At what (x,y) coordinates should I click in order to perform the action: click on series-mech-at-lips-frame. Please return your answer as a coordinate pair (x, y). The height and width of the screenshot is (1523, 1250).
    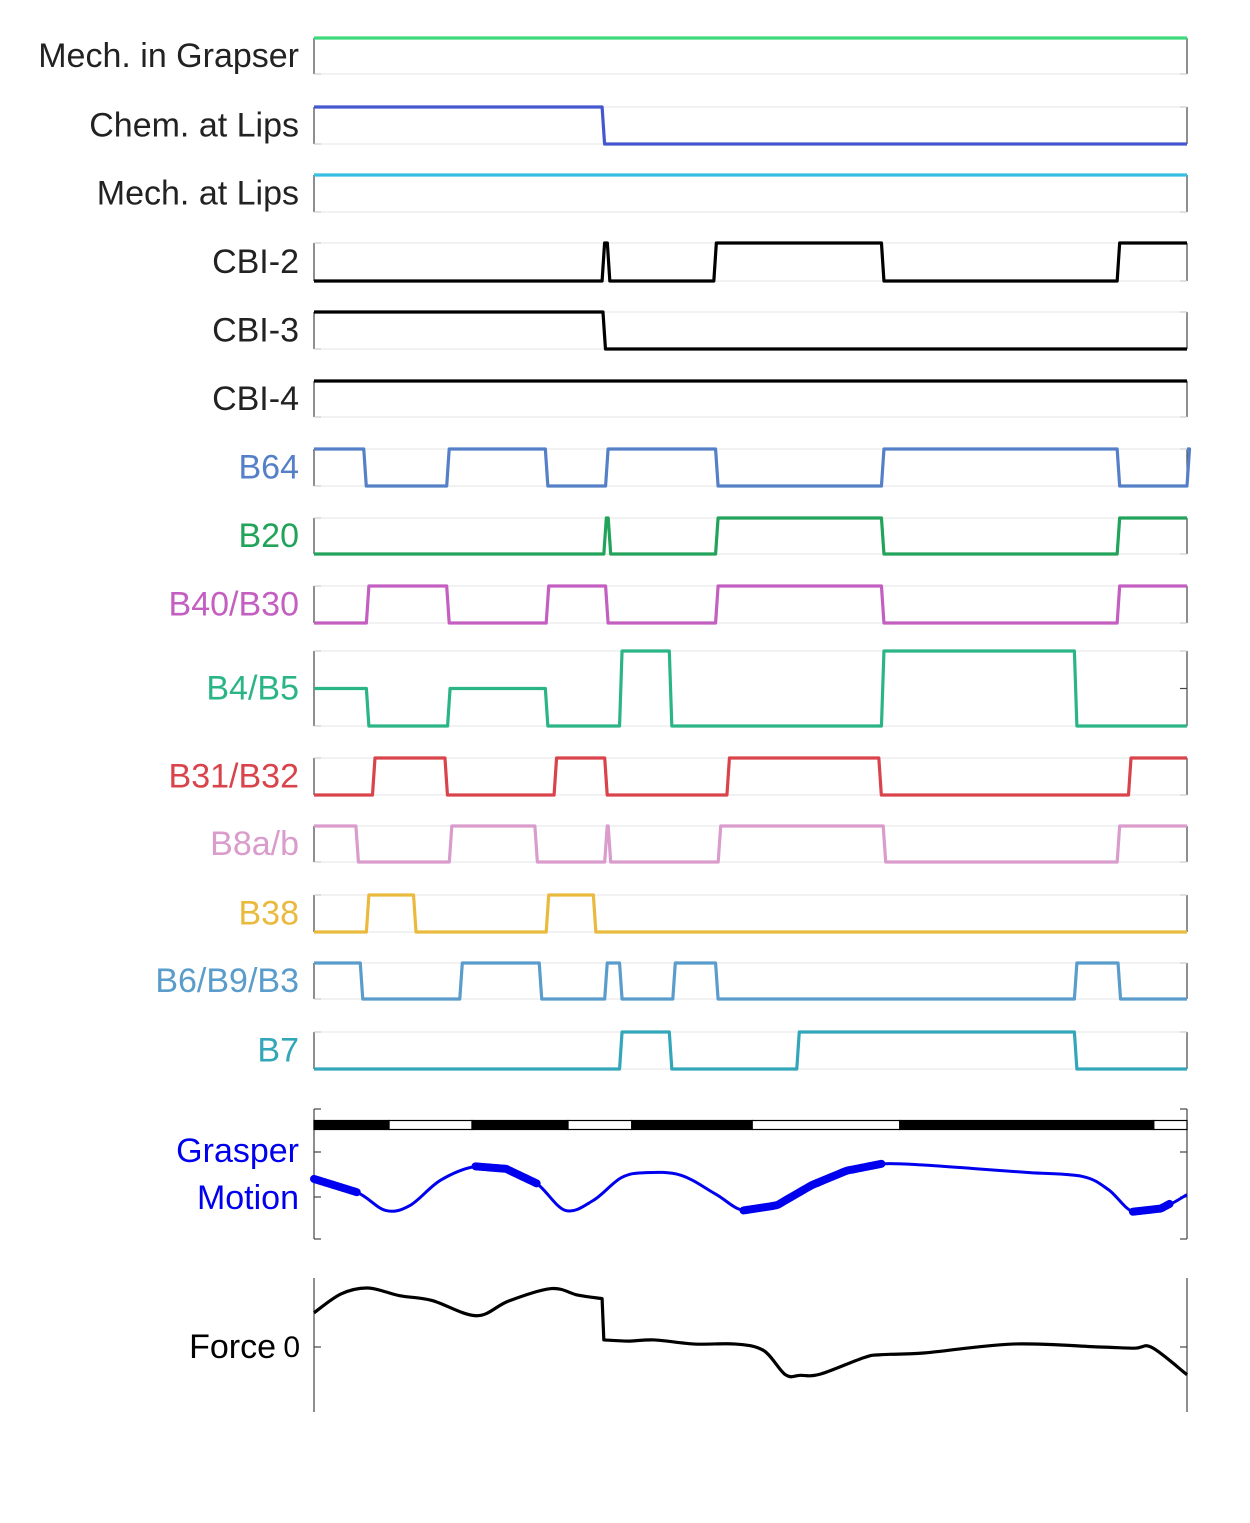
    Looking at the image, I should click on (750, 193).